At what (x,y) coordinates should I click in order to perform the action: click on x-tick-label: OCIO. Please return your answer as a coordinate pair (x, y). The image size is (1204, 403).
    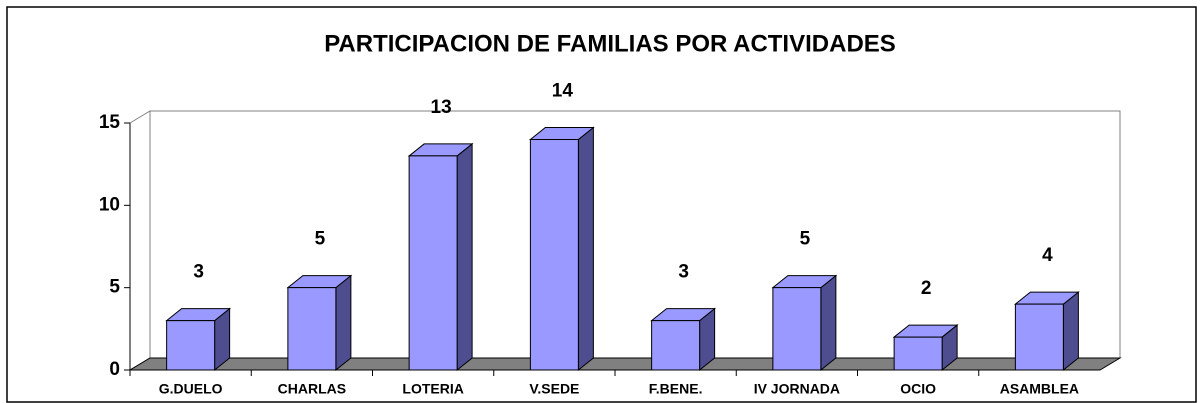
    Looking at the image, I should click on (918, 389).